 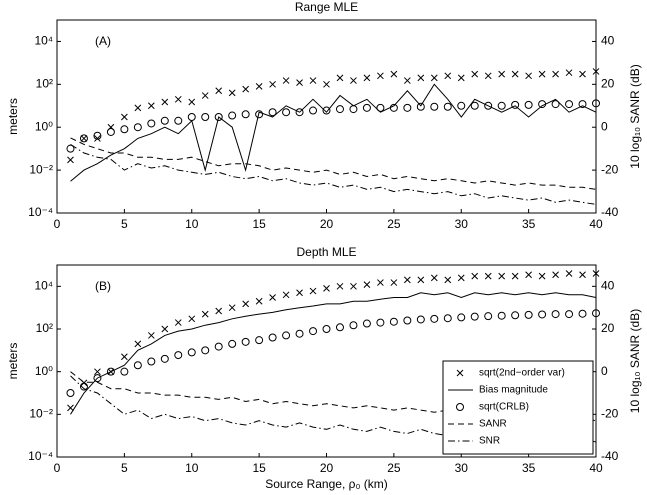 I want to click on x-tick-label: 40, so click(x=596, y=468).